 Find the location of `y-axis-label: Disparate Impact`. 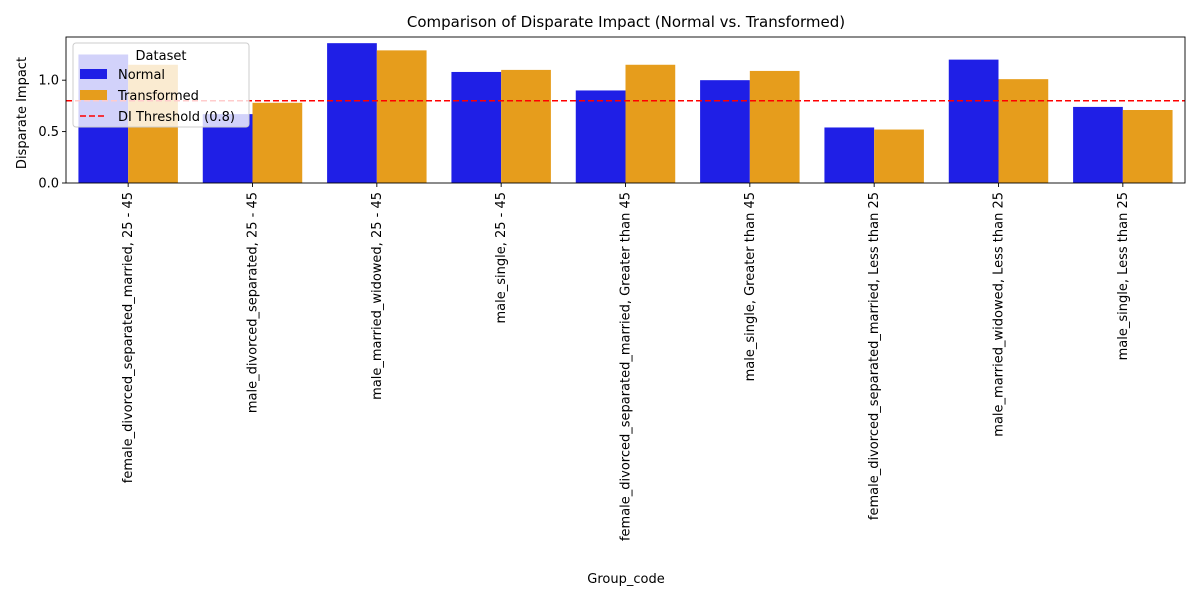

y-axis-label: Disparate Impact is located at coordinates (22, 113).